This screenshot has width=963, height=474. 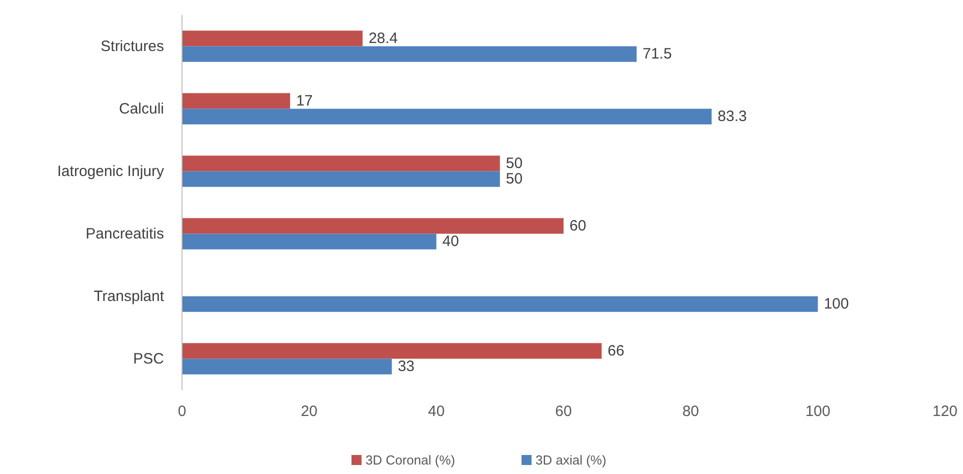 What do you see at coordinates (616, 351) in the screenshot?
I see `data-label: 66` at bounding box center [616, 351].